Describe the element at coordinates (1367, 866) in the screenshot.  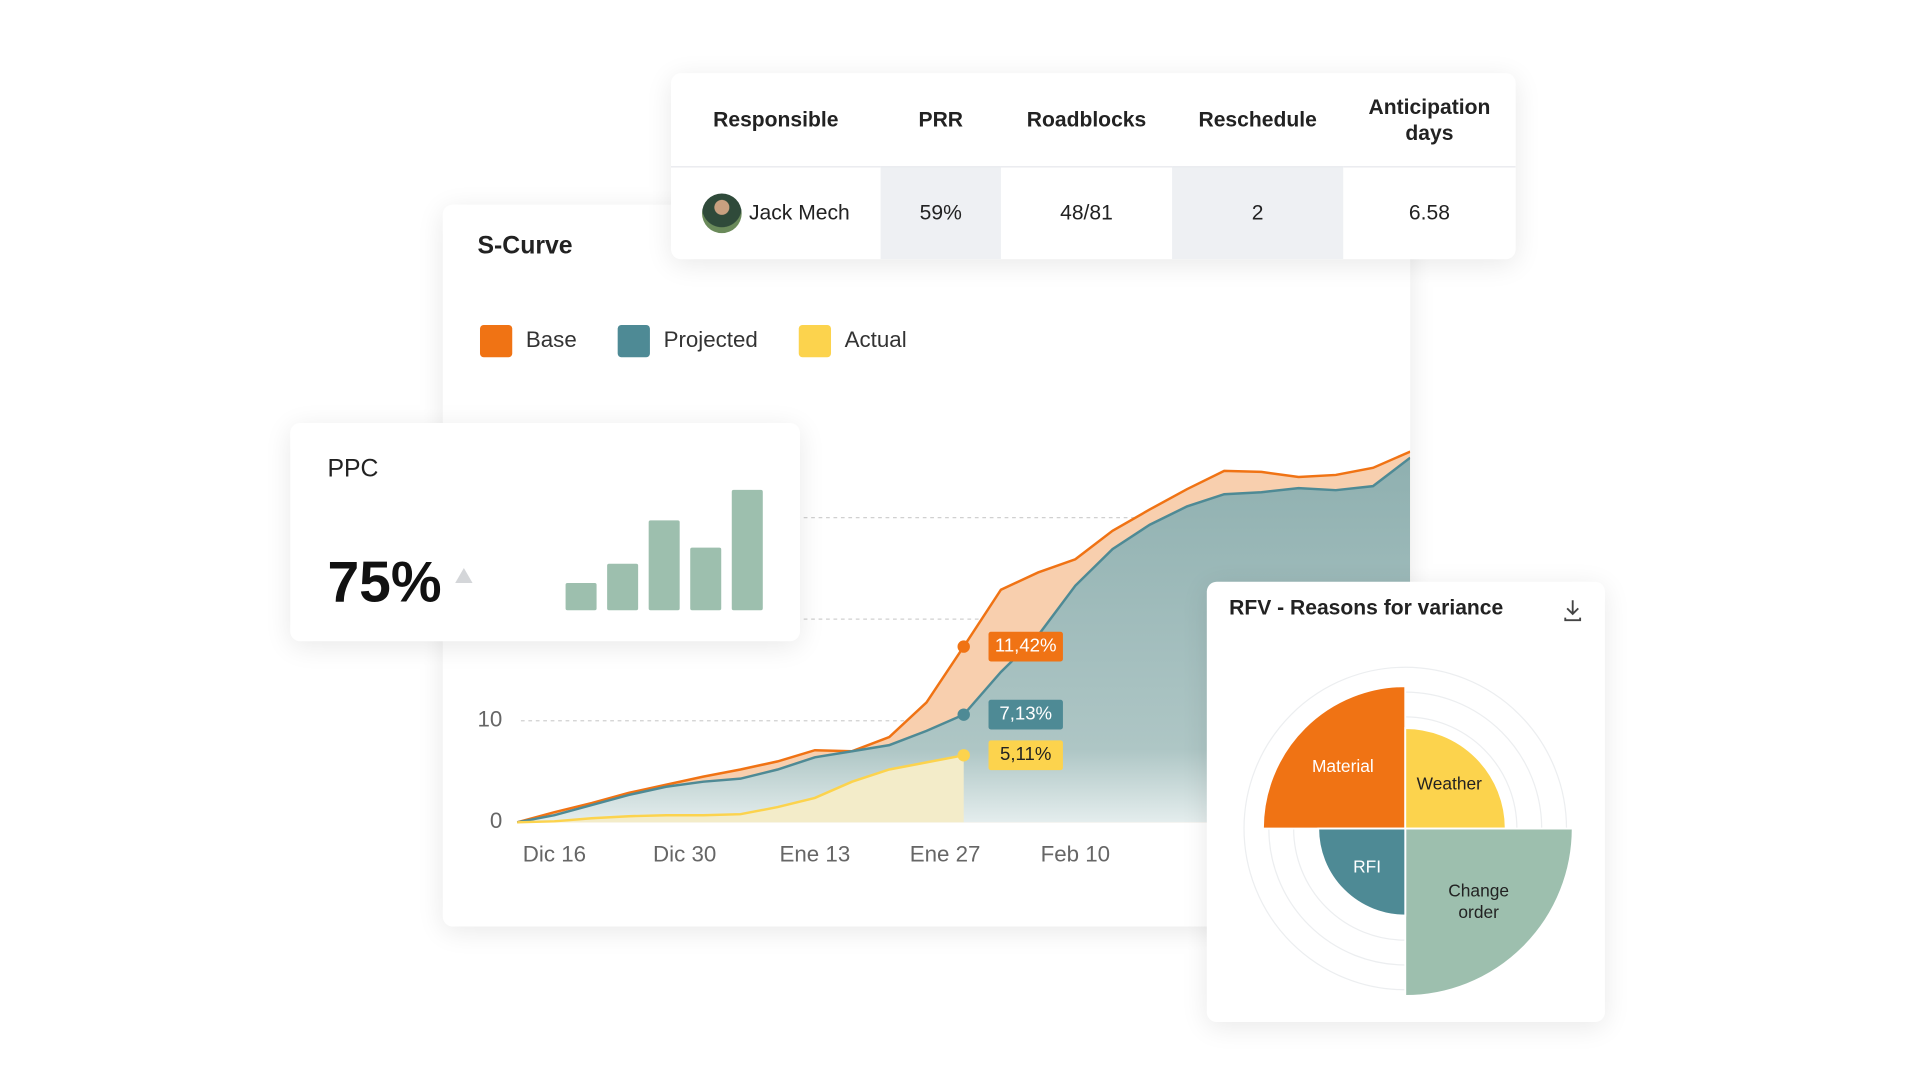
I see `sector-label: RFI` at that location.